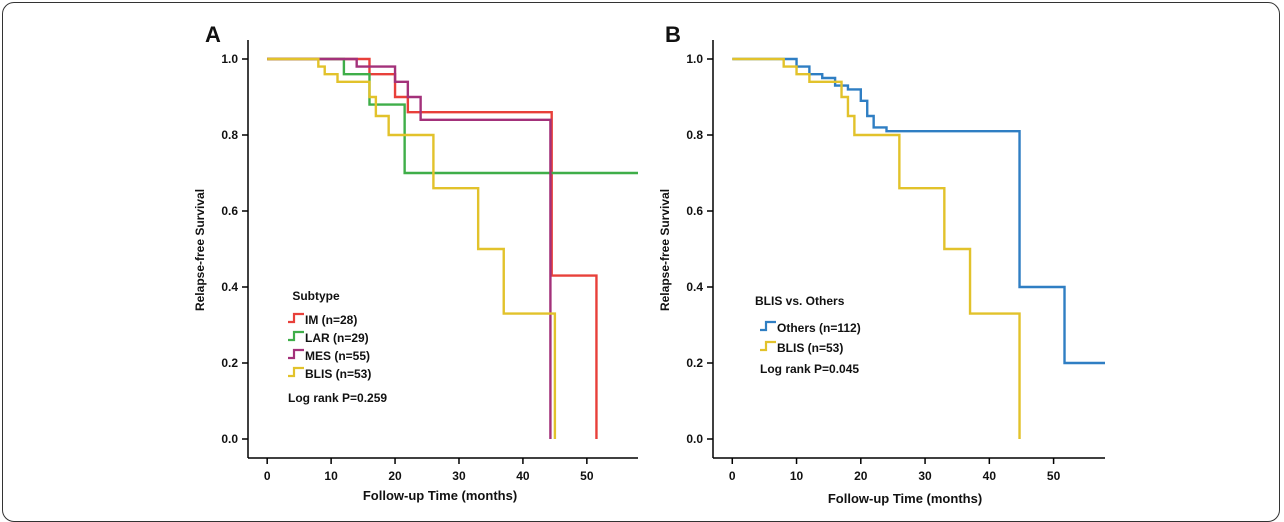 This screenshot has width=1284, height=522. Describe the element at coordinates (1054, 476) in the screenshot. I see `panel-b-x-tick-label: 50` at that location.